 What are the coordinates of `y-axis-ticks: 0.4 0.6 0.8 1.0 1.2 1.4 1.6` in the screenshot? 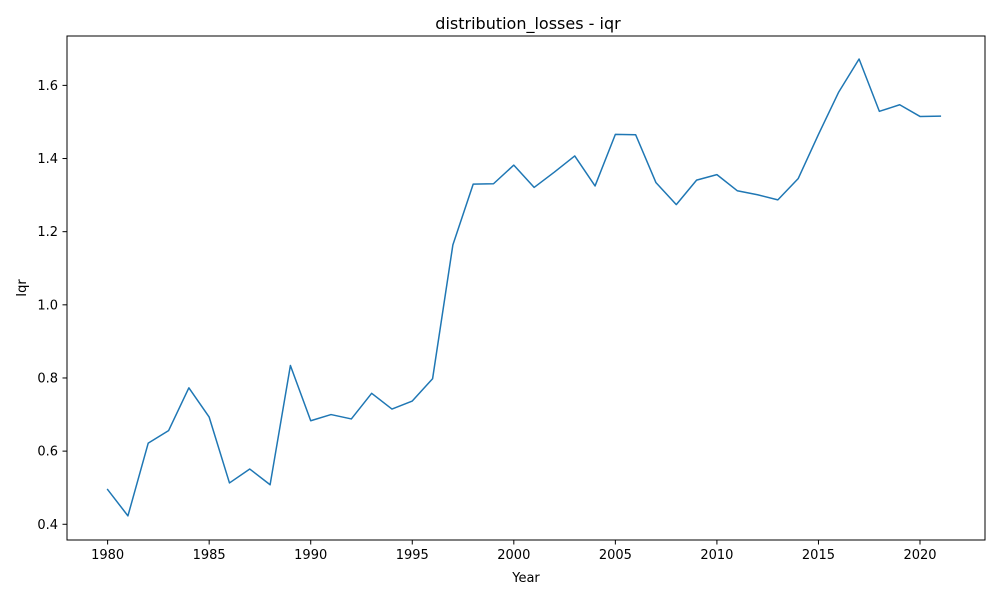 It's located at (52, 306).